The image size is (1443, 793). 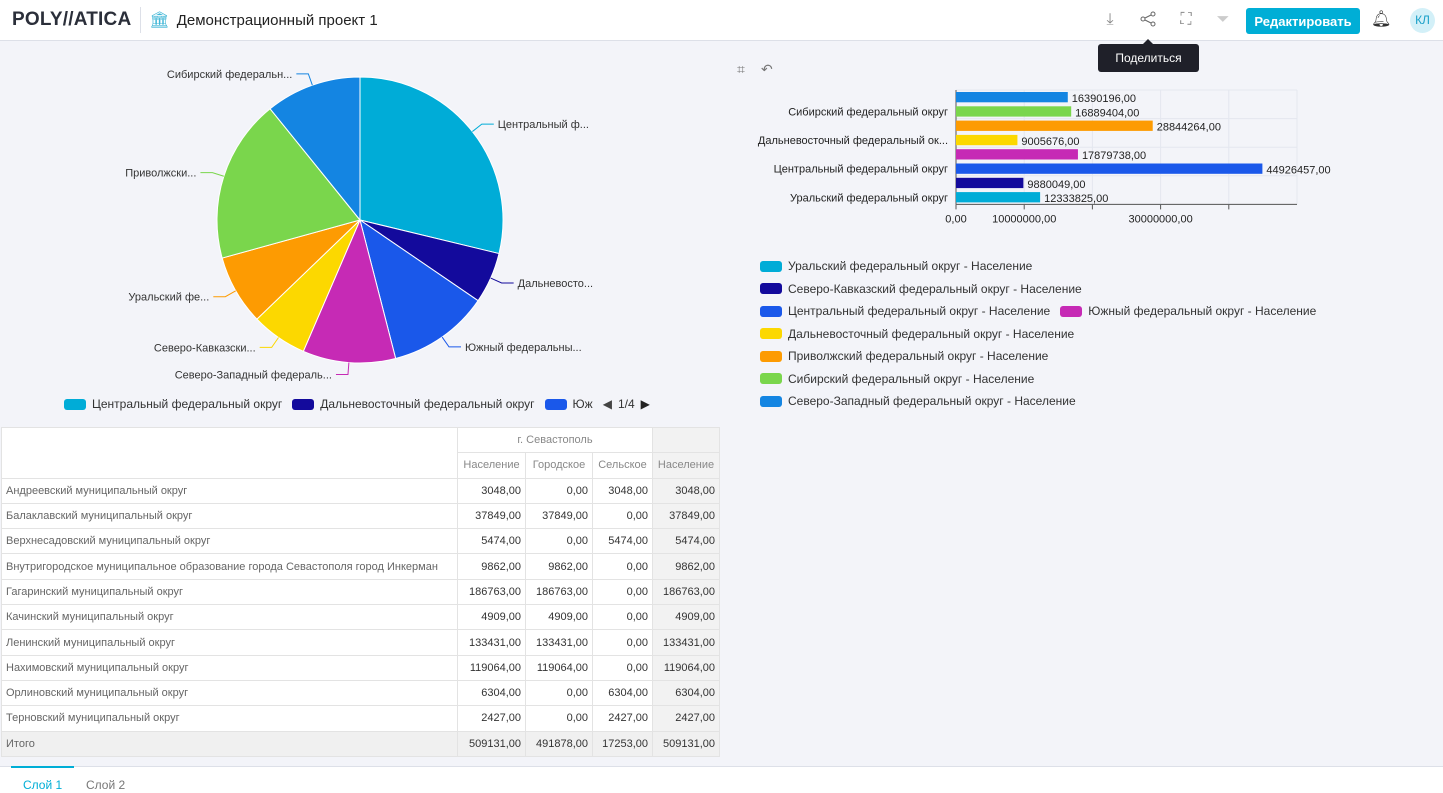 I want to click on share-icon, so click(x=1148, y=20).